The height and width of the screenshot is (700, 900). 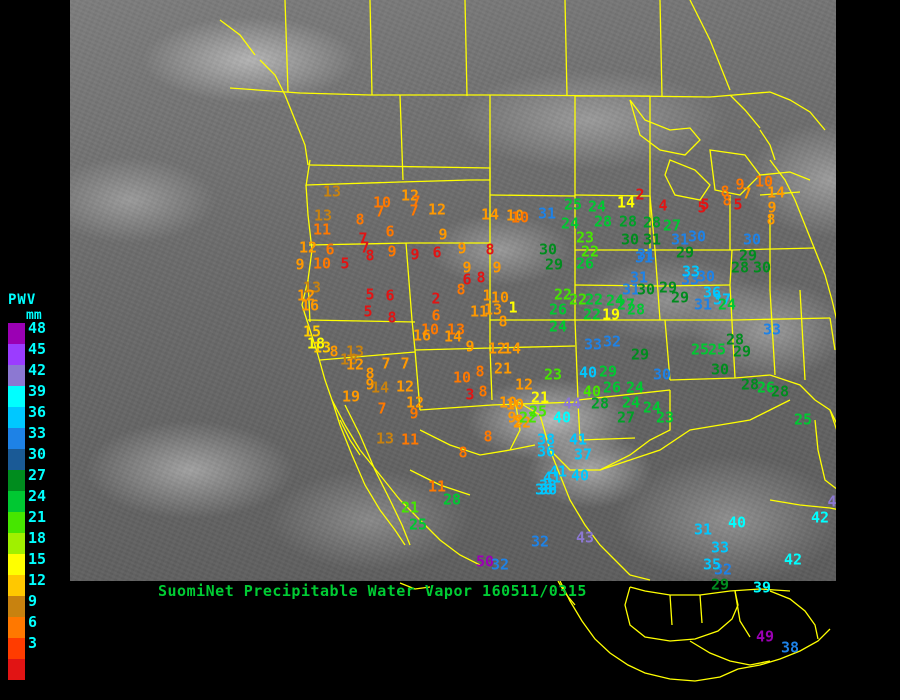 I want to click on pwv-station-value: 42, so click(x=820, y=517).